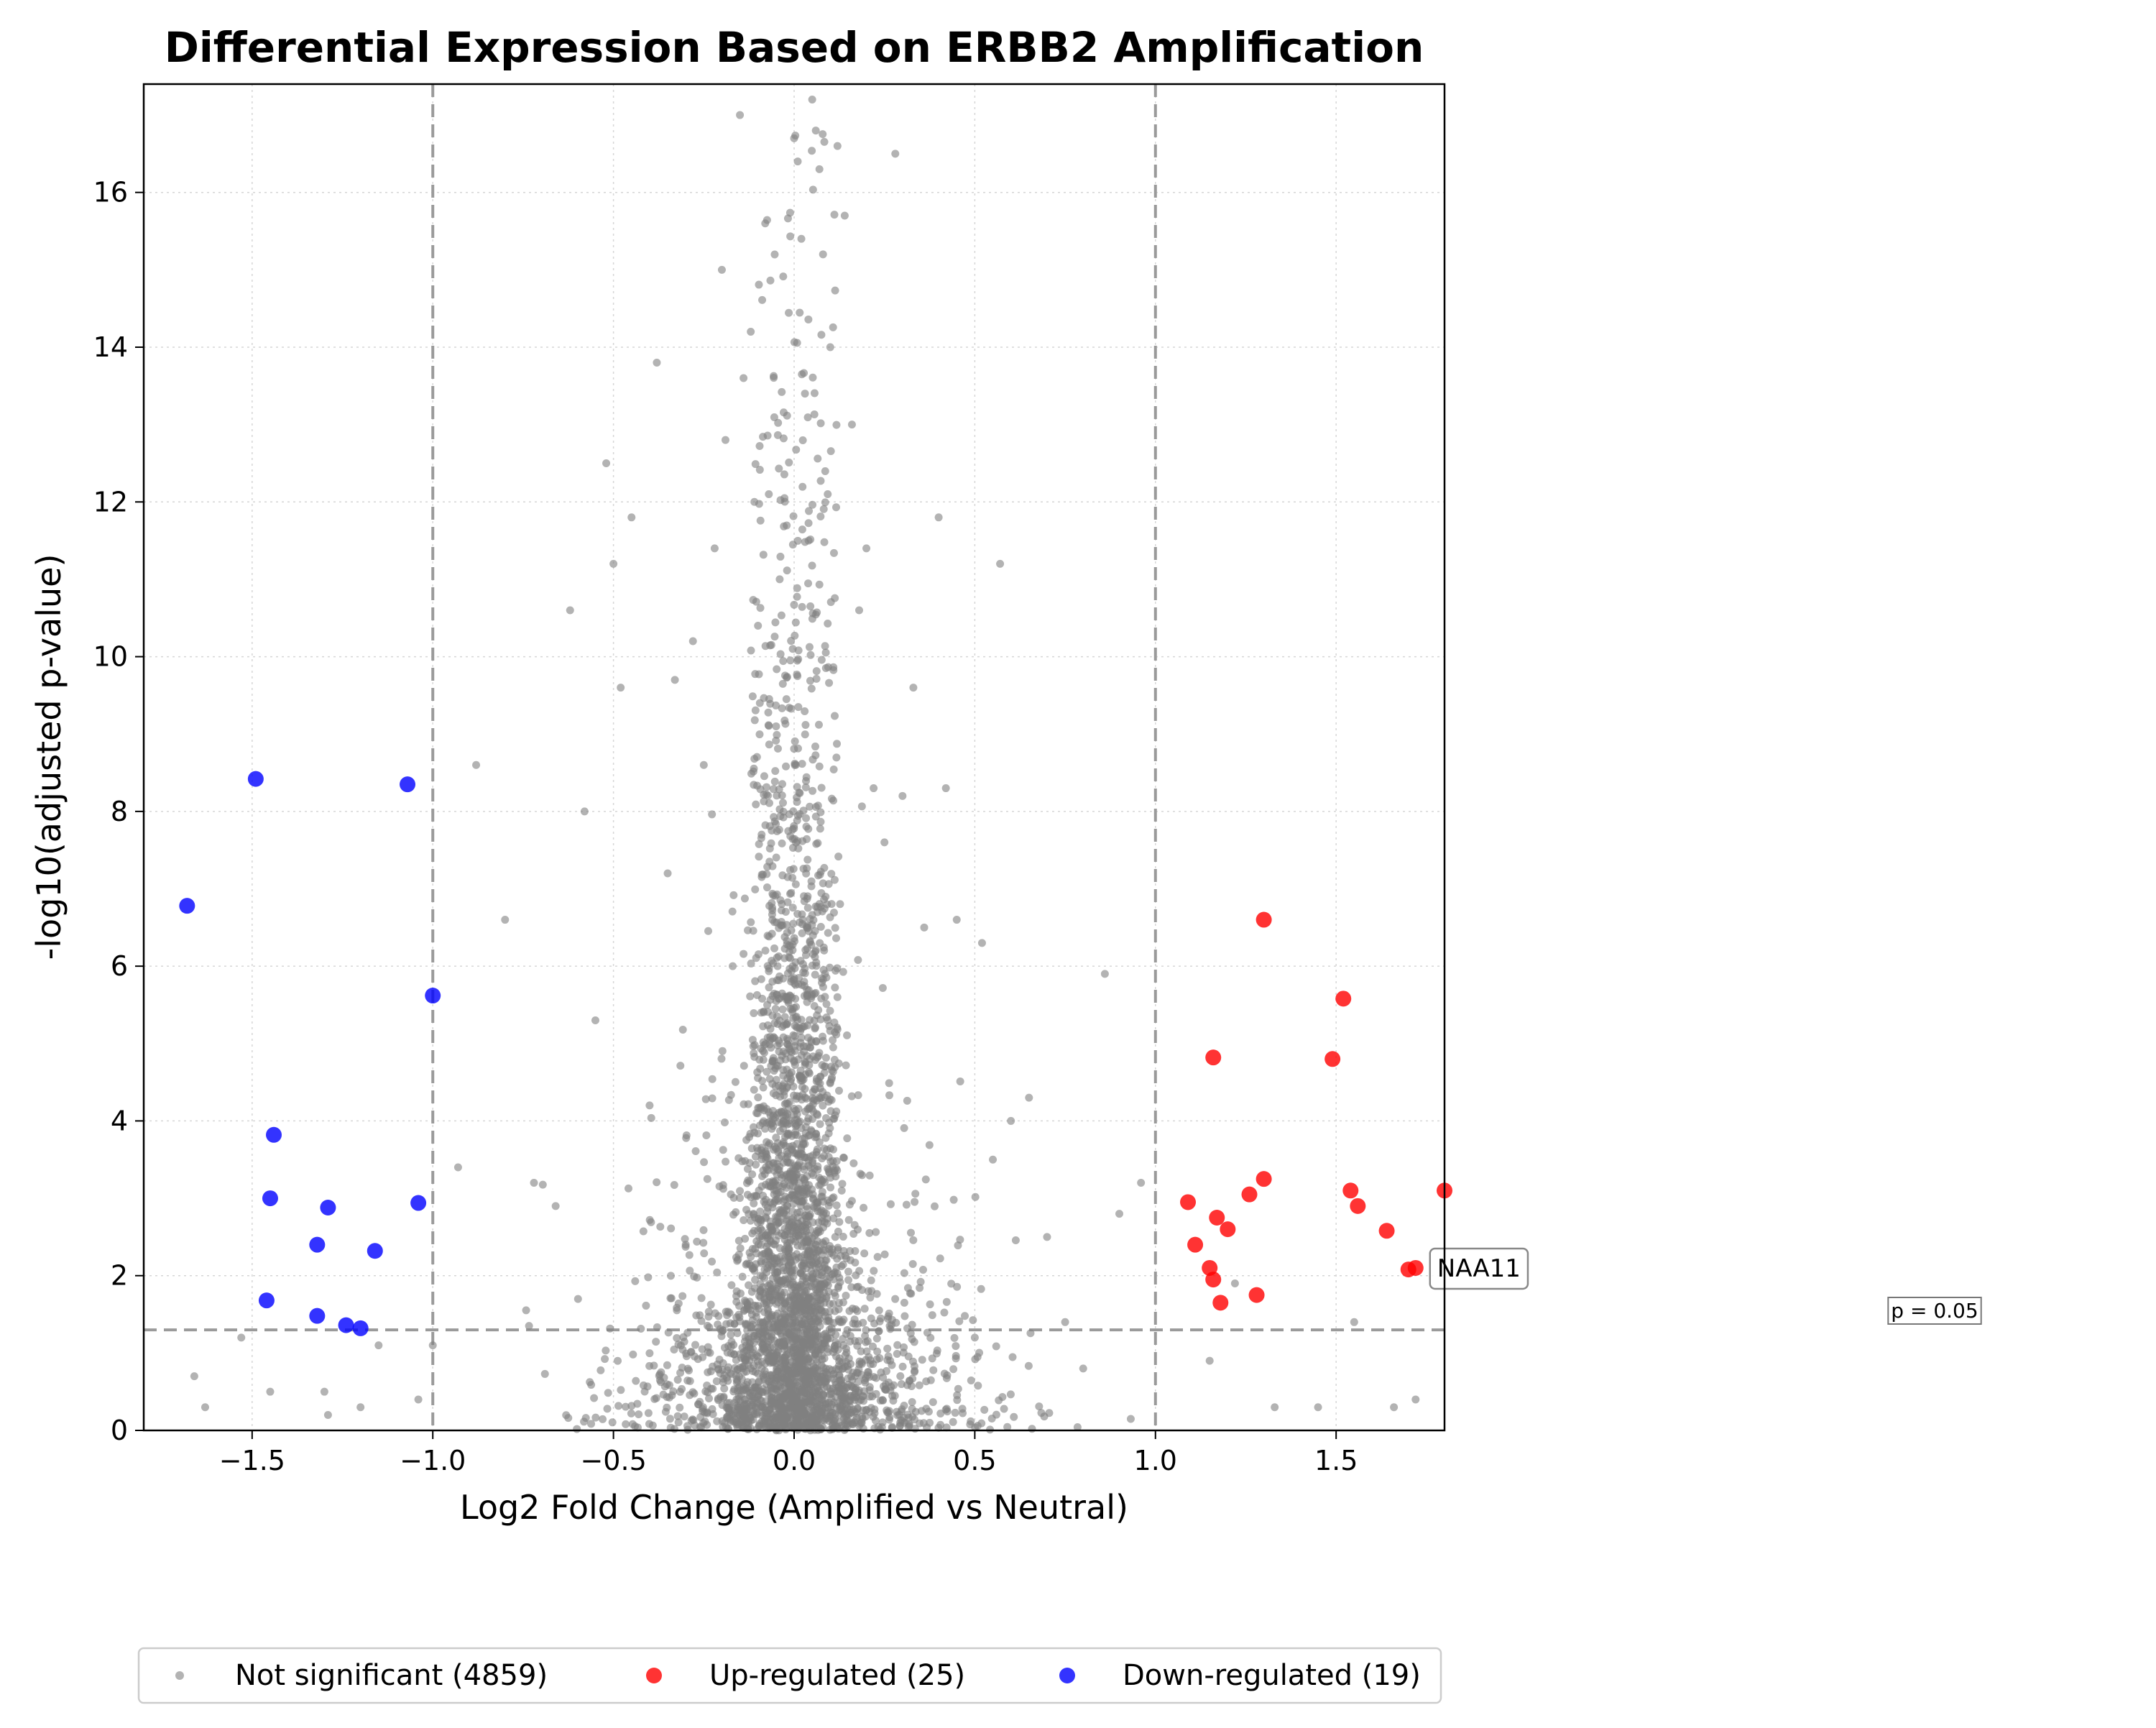 The image size is (2156, 1728). Describe the element at coordinates (1934, 1311) in the screenshot. I see `p-value-threshold-label: p = 0.05` at that location.